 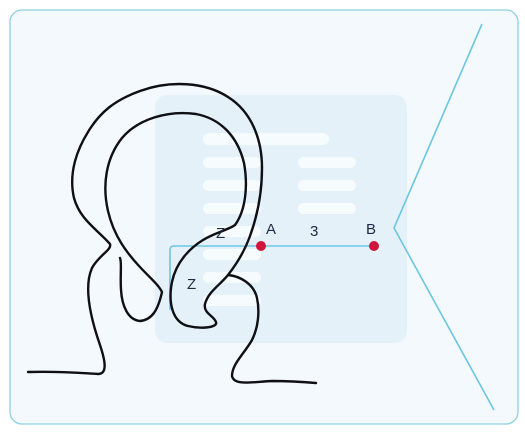 I want to click on label-segment-ab: 3, so click(x=314, y=231).